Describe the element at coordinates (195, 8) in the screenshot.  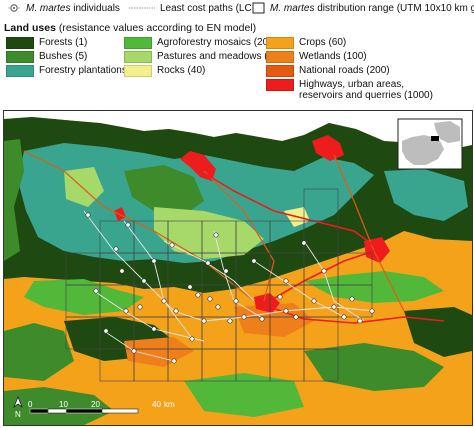
I see `legend-item-lcp: Least cost paths (LCP)` at that location.